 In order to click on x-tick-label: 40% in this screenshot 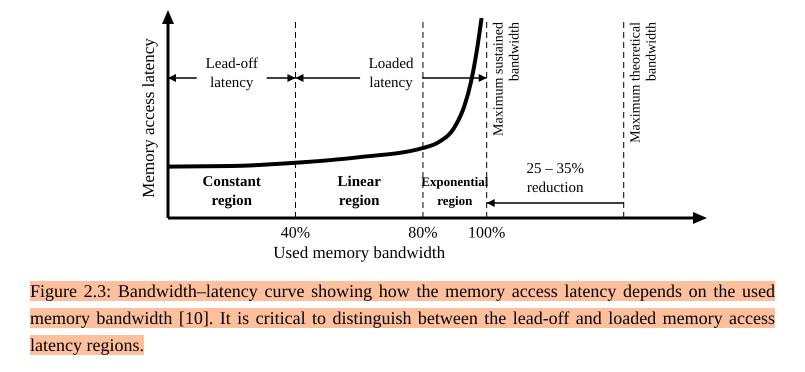, I will do `click(295, 233)`.